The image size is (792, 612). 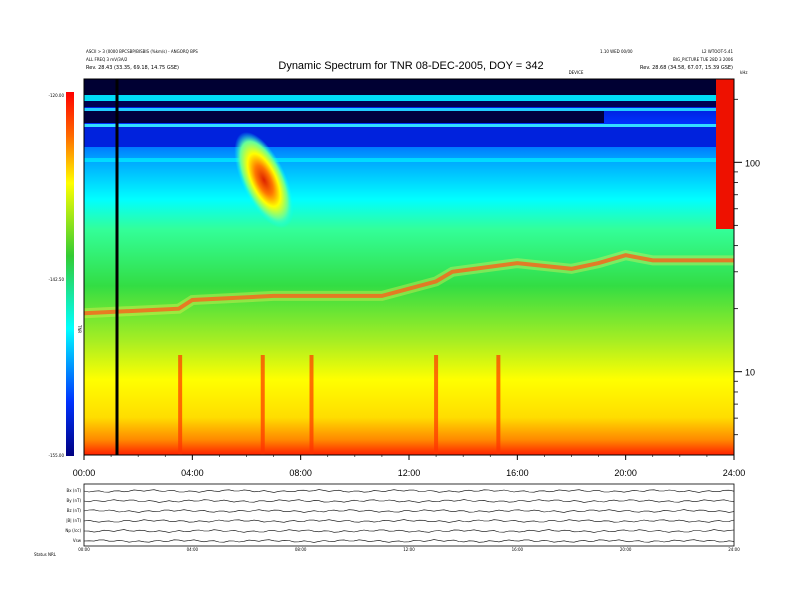 What do you see at coordinates (192, 473) in the screenshot?
I see `x-tick-label: 04:00` at bounding box center [192, 473].